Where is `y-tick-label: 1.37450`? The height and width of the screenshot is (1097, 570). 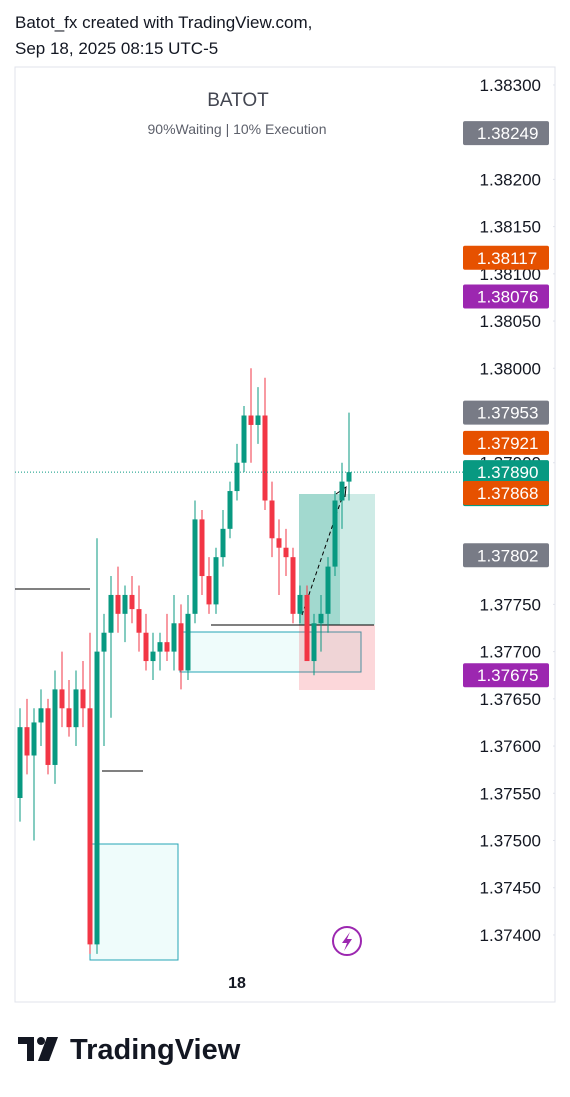
y-tick-label: 1.37450 is located at coordinates (510, 888).